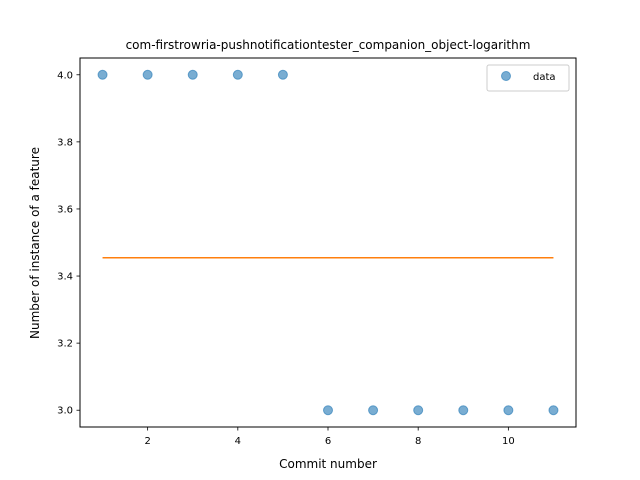 Image resolution: width=640 pixels, height=480 pixels. I want to click on legend-box, so click(528, 78).